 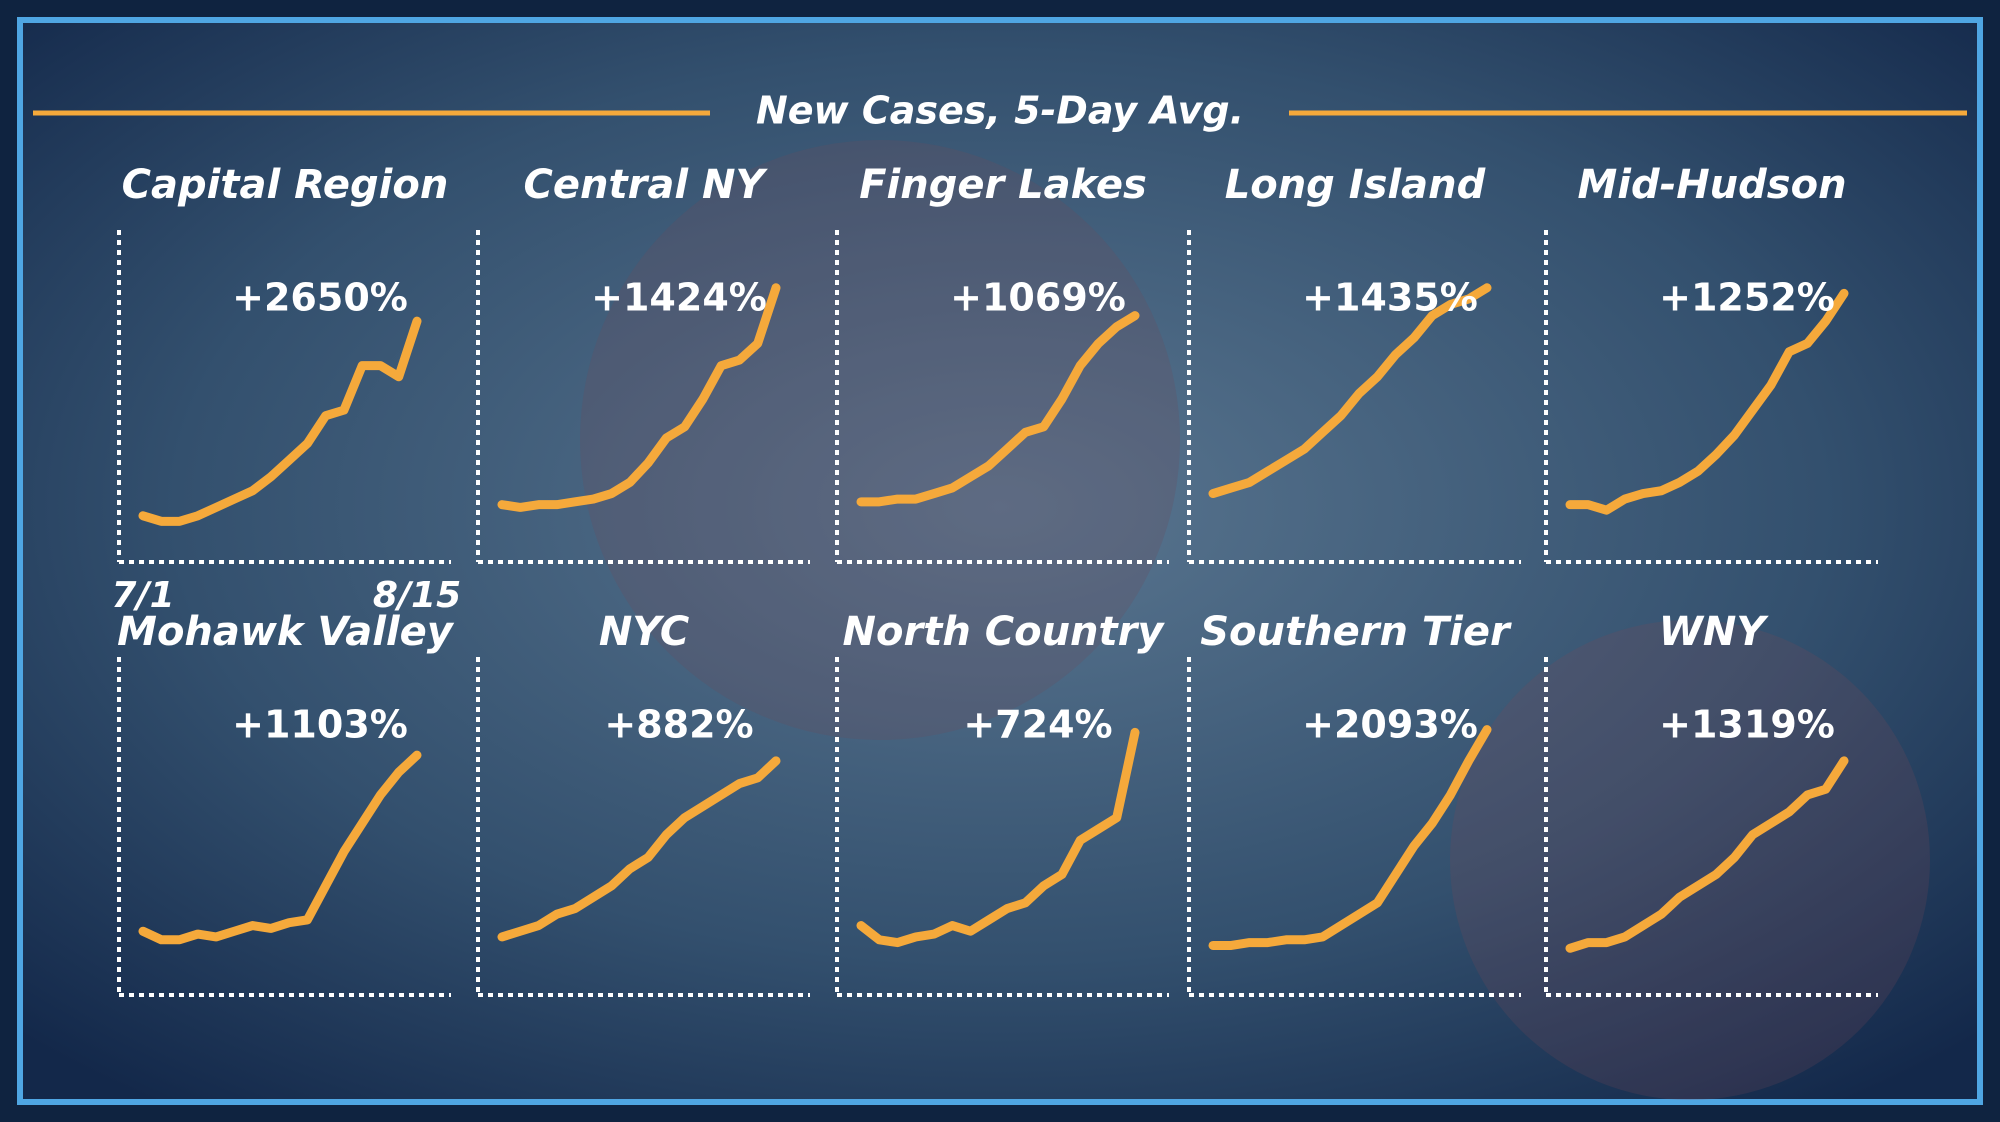 What do you see at coordinates (320, 725) in the screenshot?
I see `change-label: +1103%` at bounding box center [320, 725].